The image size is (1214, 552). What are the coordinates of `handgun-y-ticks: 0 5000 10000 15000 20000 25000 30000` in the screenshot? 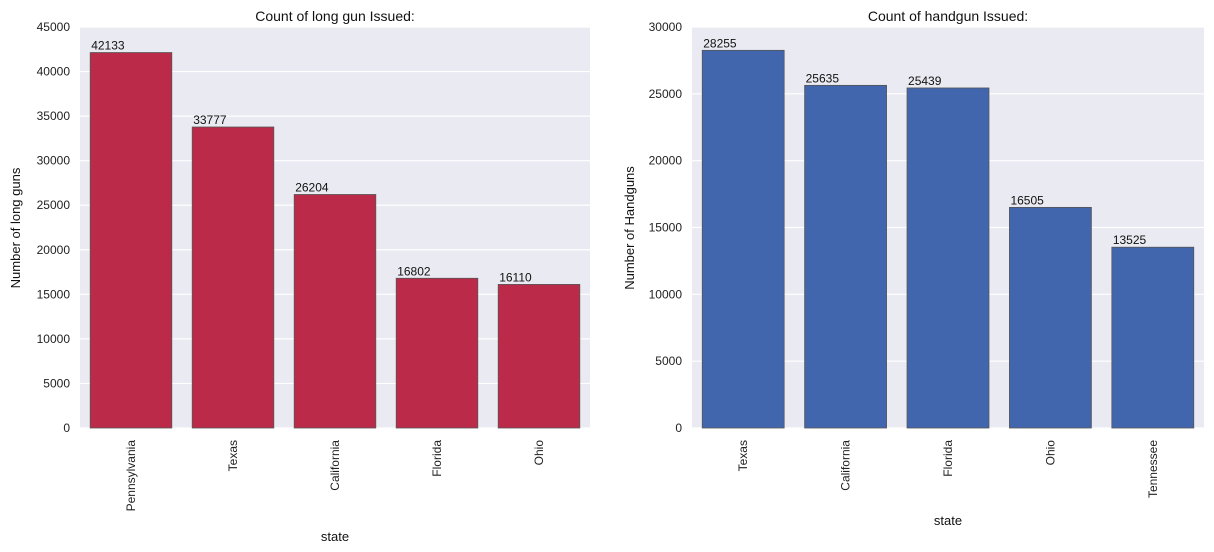 It's located at (666, 227).